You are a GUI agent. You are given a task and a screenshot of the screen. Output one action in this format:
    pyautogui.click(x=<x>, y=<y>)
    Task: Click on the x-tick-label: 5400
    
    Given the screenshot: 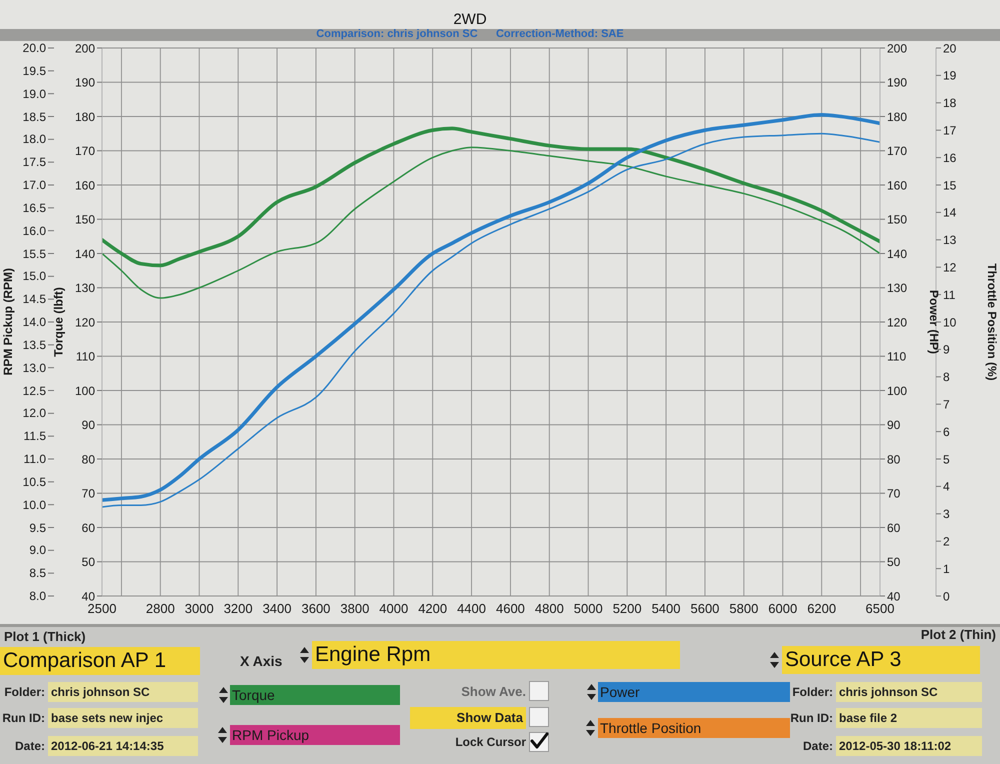 What is the action you would take?
    pyautogui.click(x=666, y=608)
    